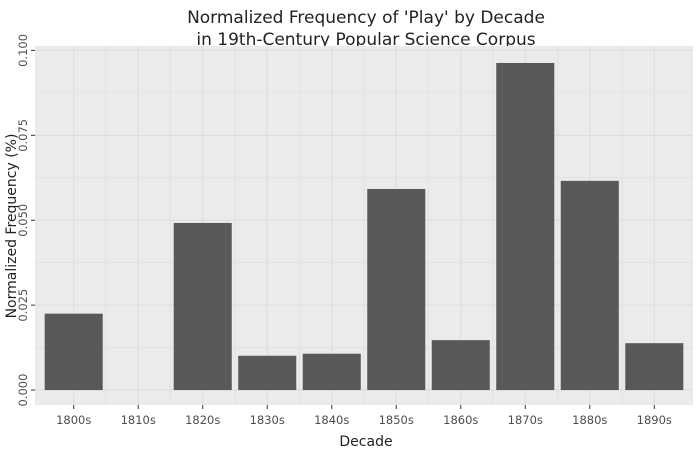 The height and width of the screenshot is (450, 700). What do you see at coordinates (138, 420) in the screenshot?
I see `x-tick-label: 1810s` at bounding box center [138, 420].